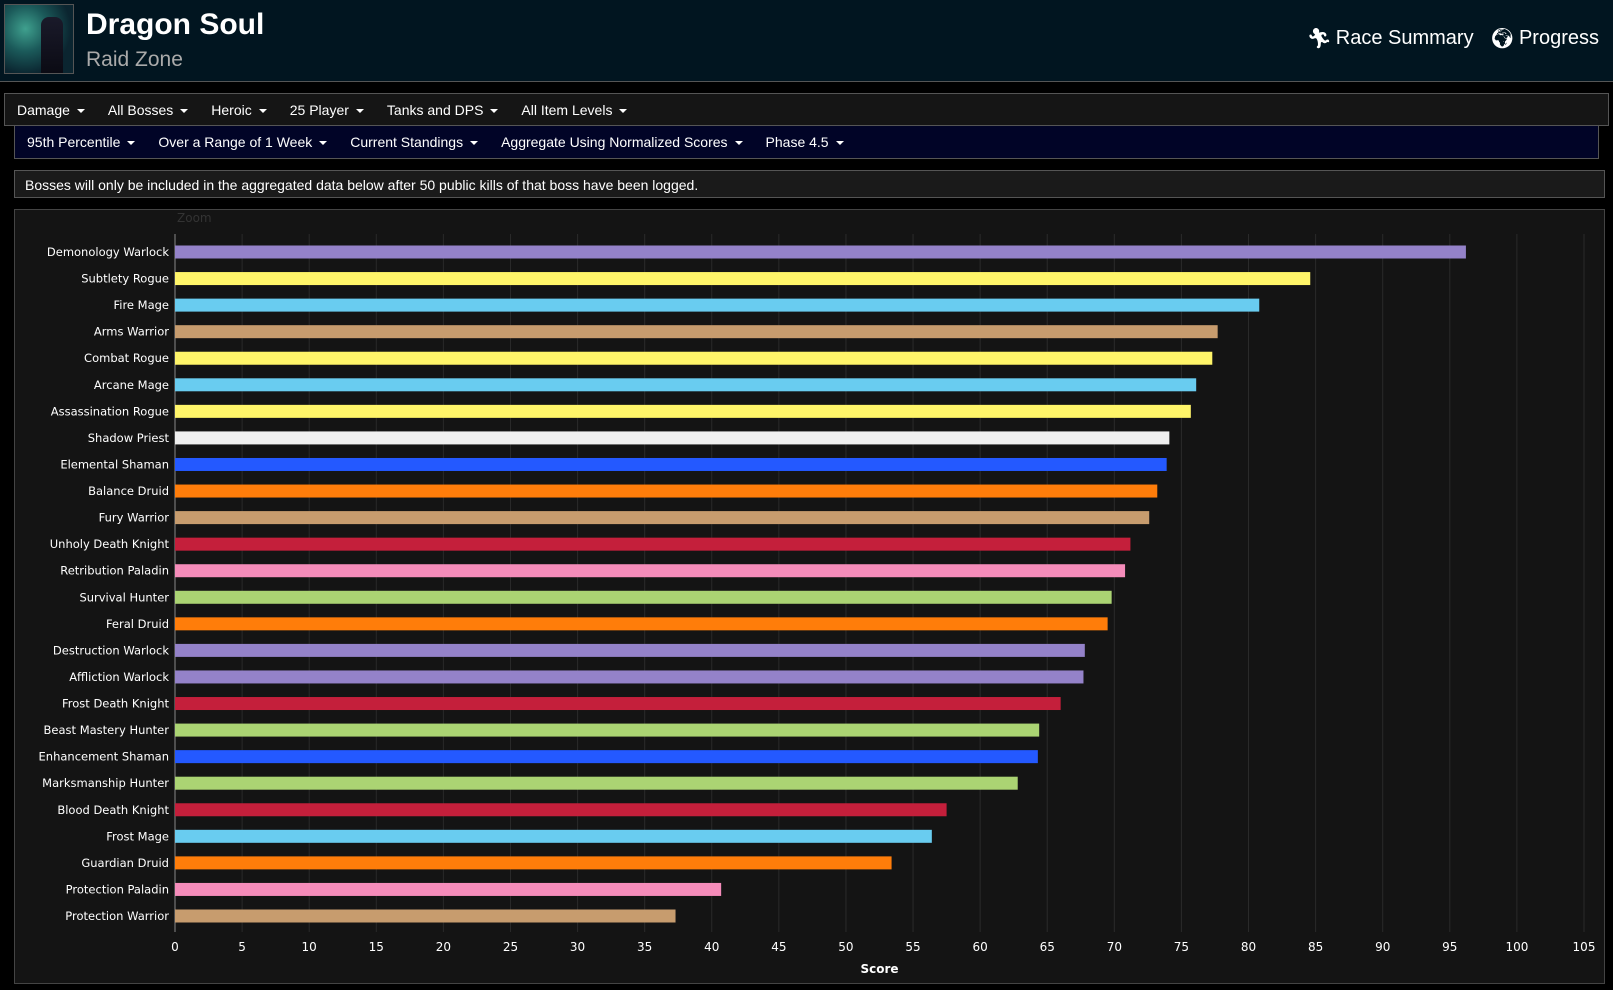 The height and width of the screenshot is (990, 1613). Describe the element at coordinates (128, 491) in the screenshot. I see `category-label: Balance Druid` at that location.